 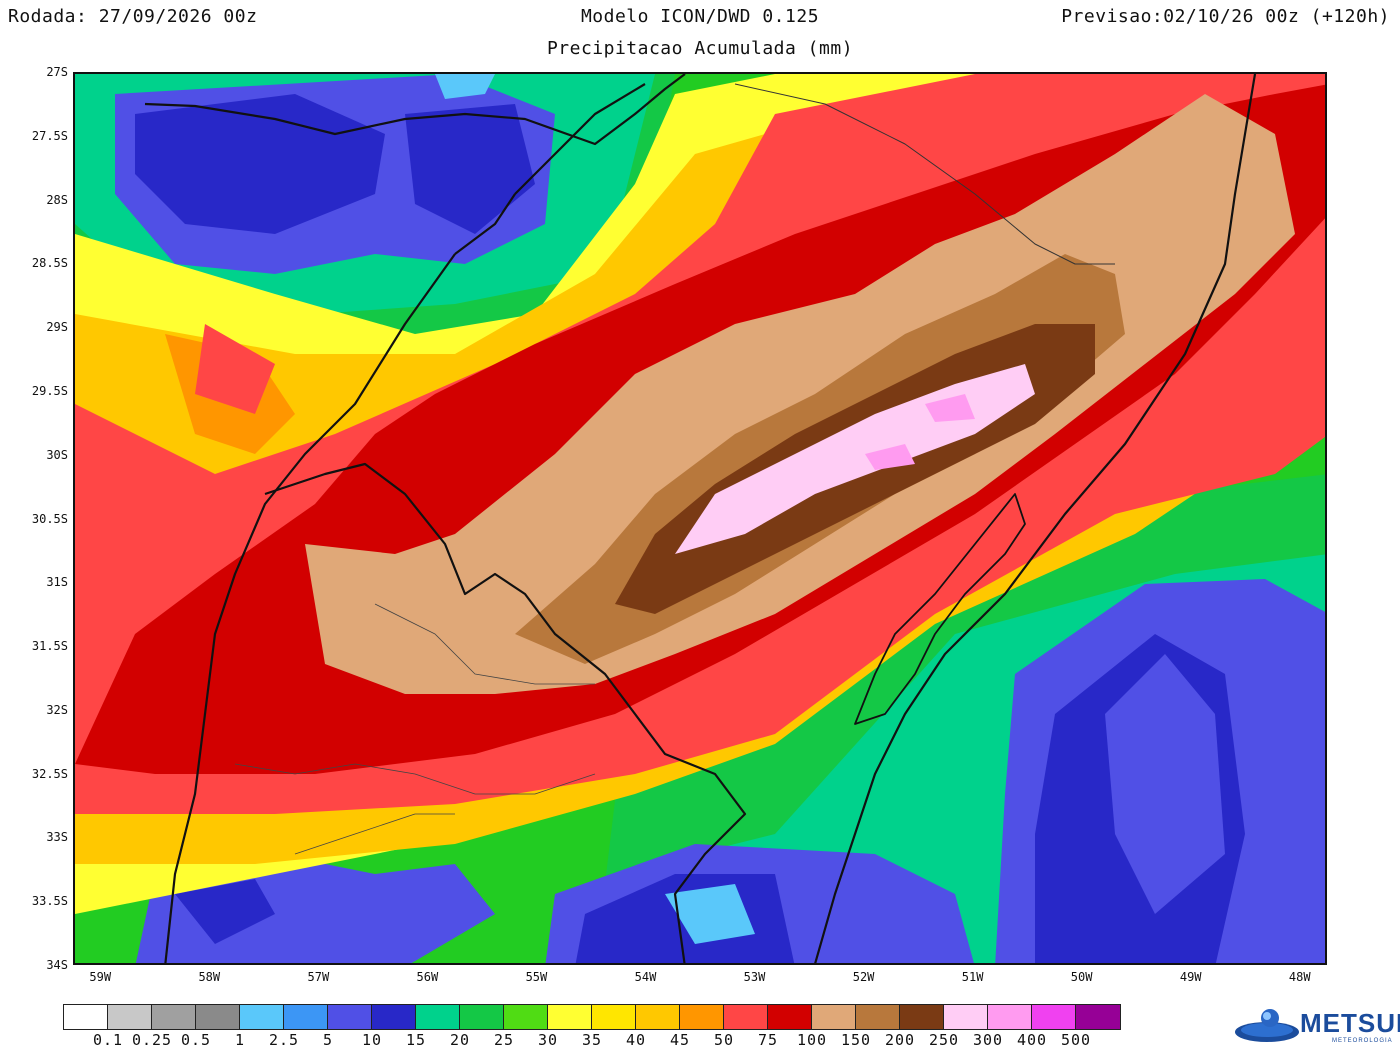 I want to click on lat-tick-label: 27.5S, so click(x=49, y=135).